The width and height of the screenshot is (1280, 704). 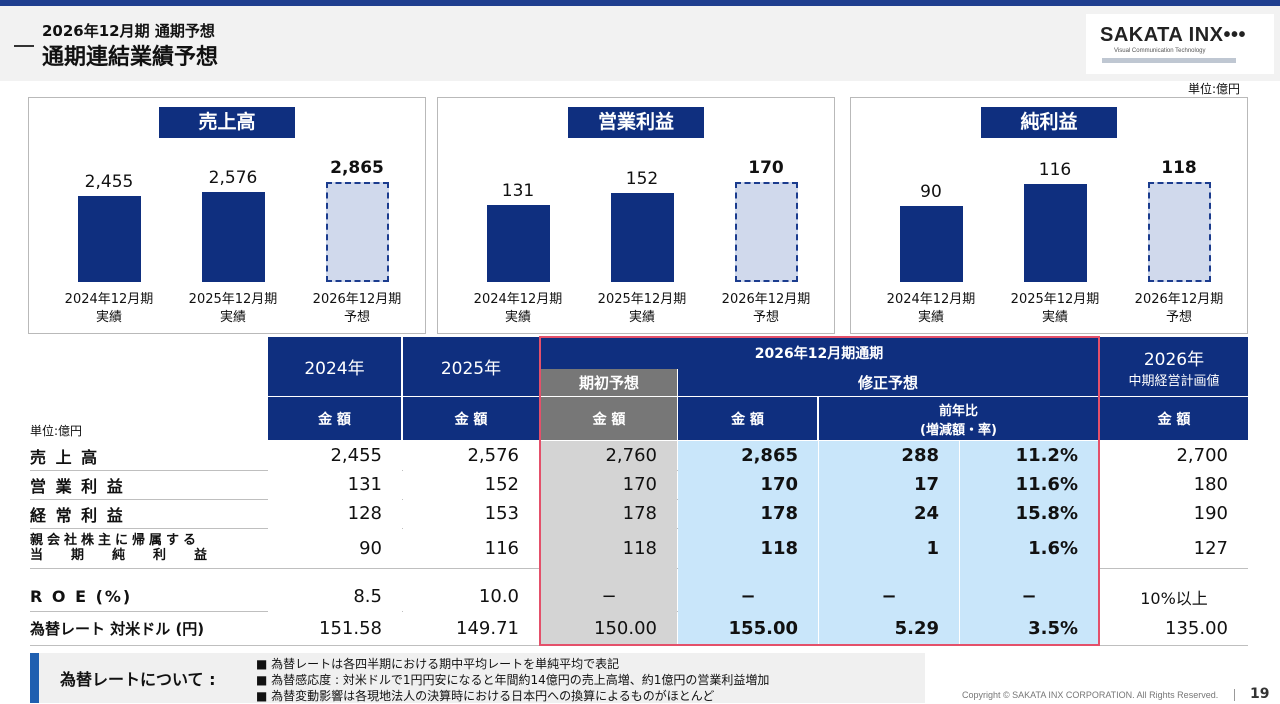 I want to click on yoy-label-line1: 前年比, so click(x=958, y=411).